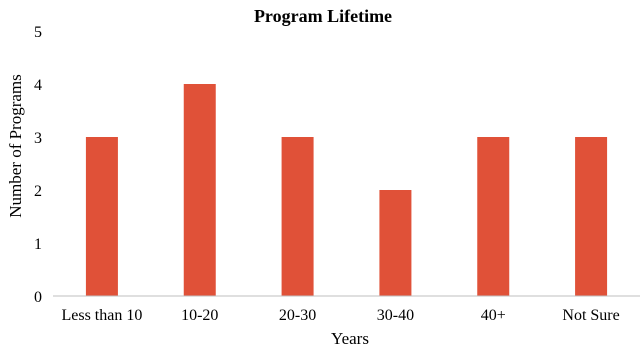 This screenshot has height=350, width=642. What do you see at coordinates (395, 315) in the screenshot?
I see `x-tick-label: 30-40` at bounding box center [395, 315].